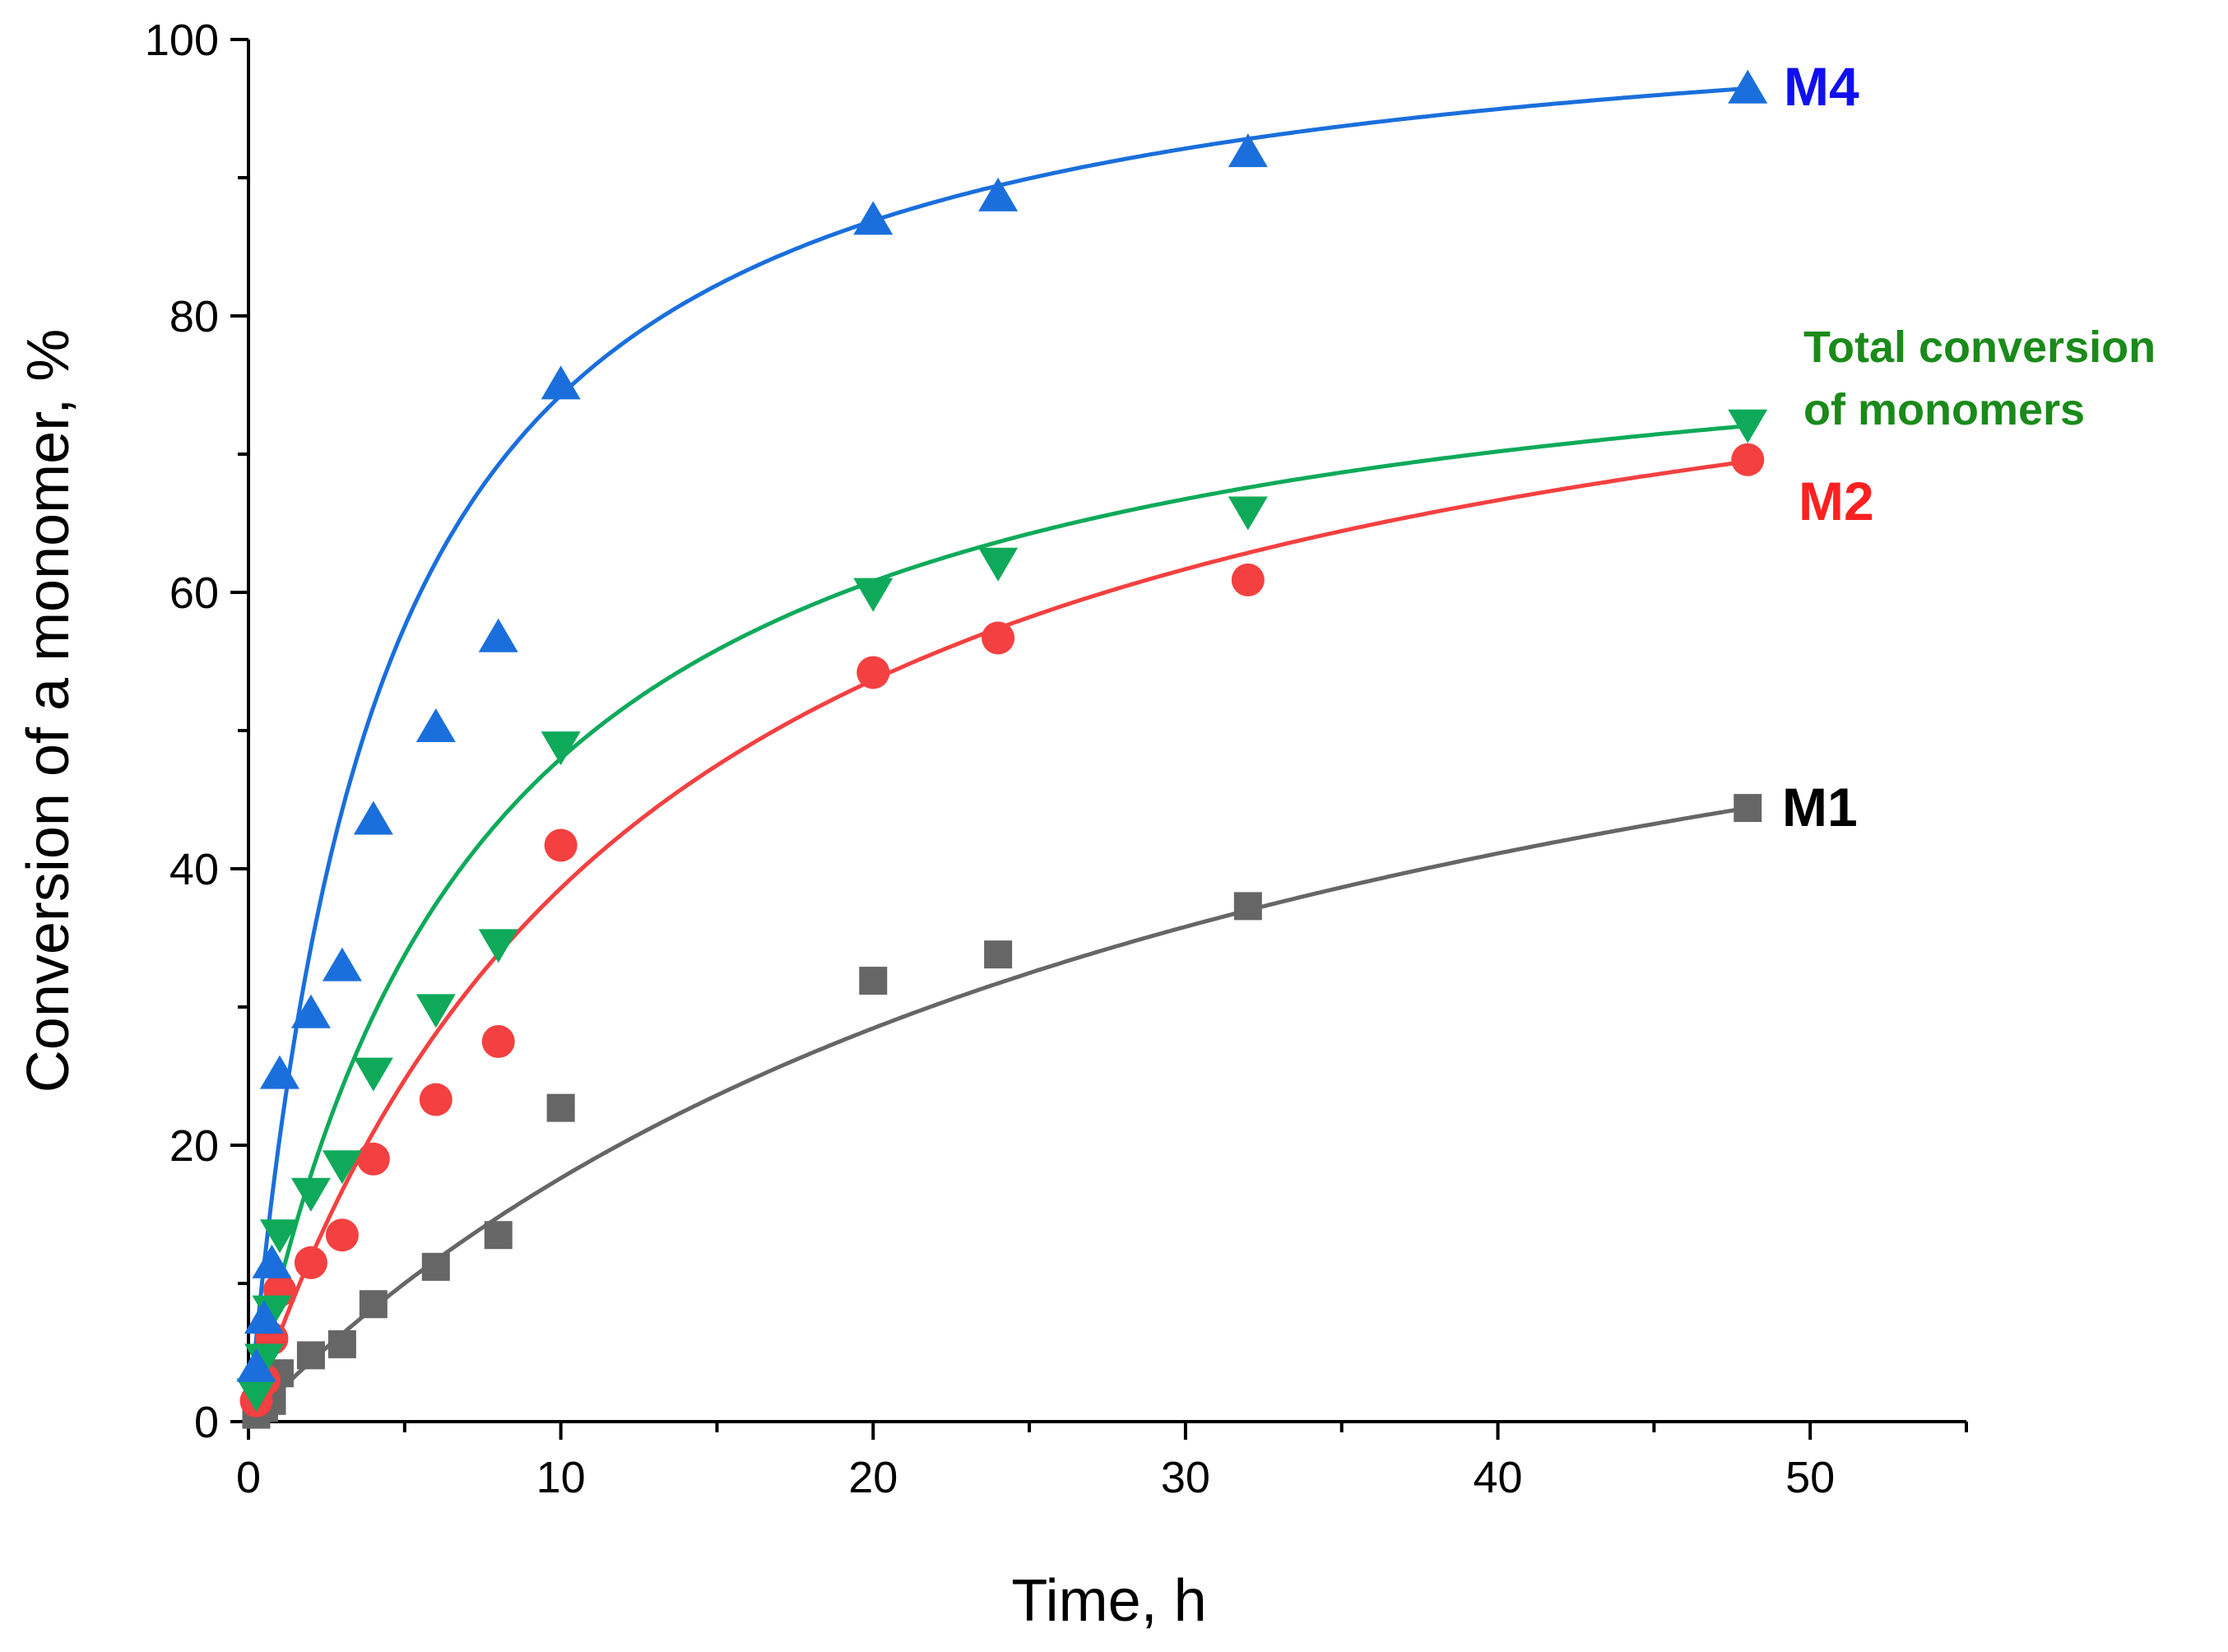  I want to click on x-tick-label: 0, so click(248, 1478).